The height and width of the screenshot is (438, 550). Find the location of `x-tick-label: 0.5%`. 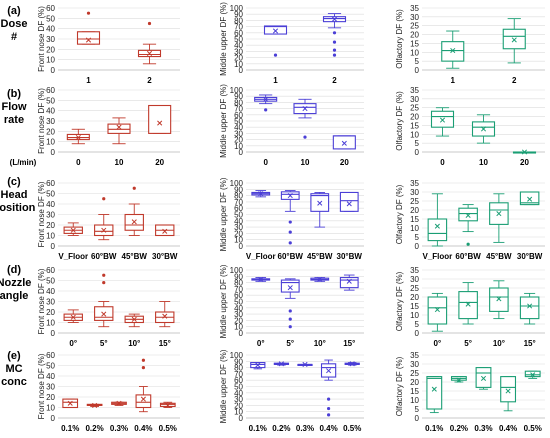

x-tick-label: 0.5% is located at coordinates (168, 428).